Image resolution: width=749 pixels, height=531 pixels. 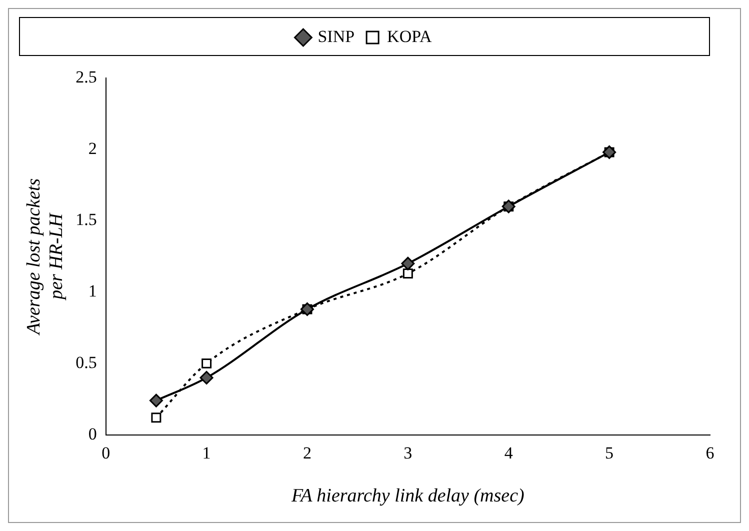 I want to click on y-tick-label: 0, so click(x=92, y=434).